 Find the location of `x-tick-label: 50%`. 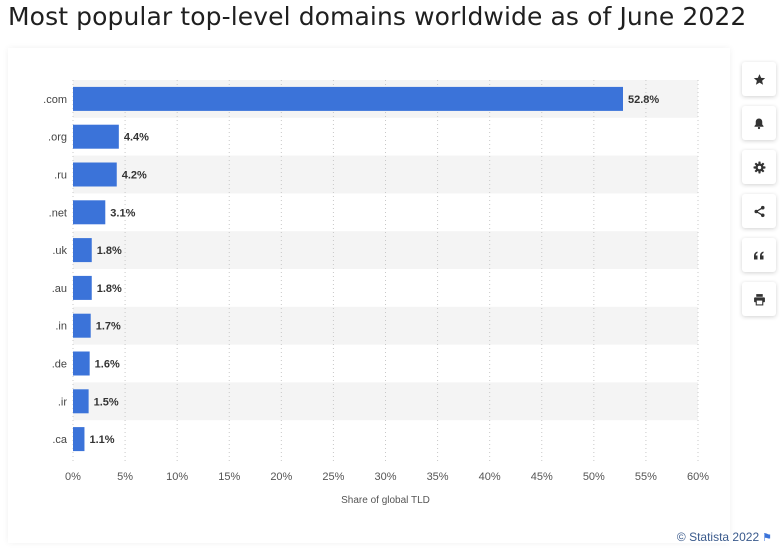

x-tick-label: 50% is located at coordinates (594, 477).